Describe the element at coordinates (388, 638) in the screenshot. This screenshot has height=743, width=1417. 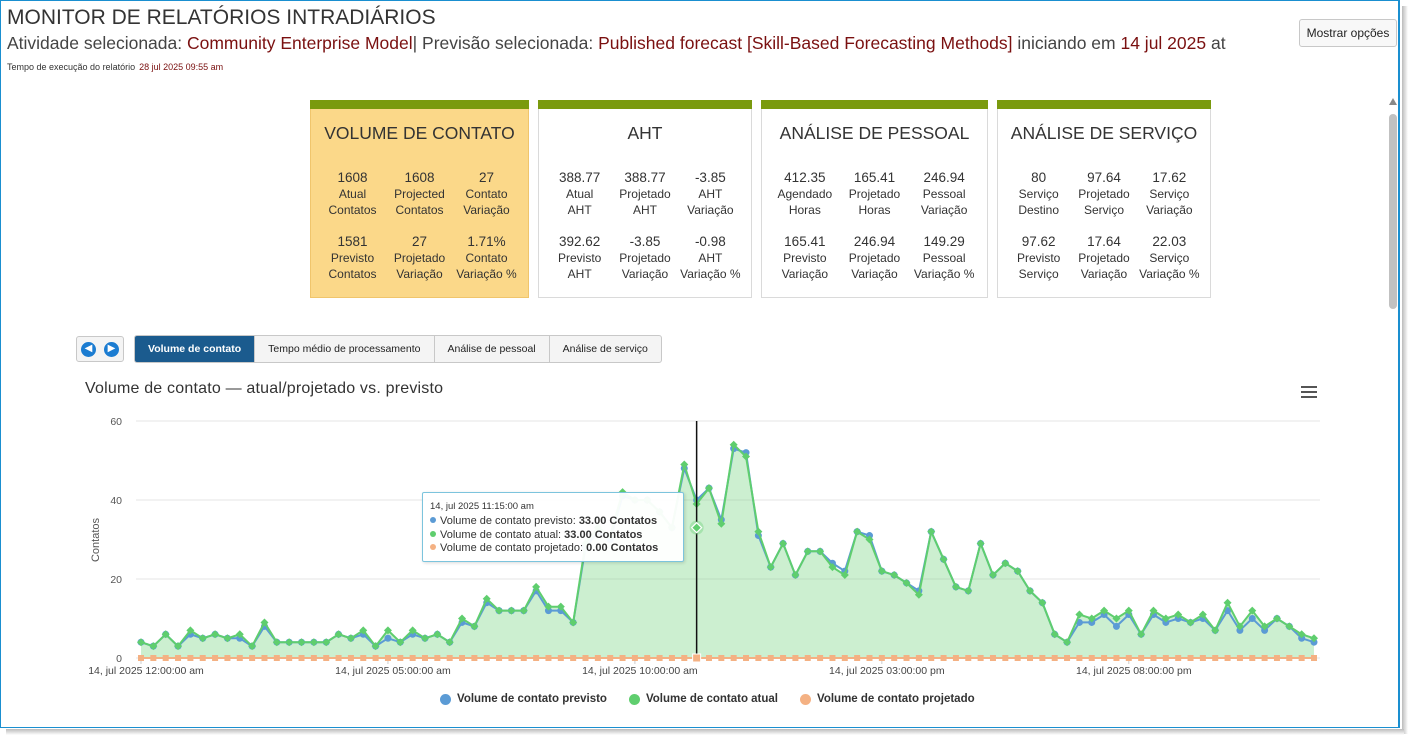
I see `point-forecast` at that location.